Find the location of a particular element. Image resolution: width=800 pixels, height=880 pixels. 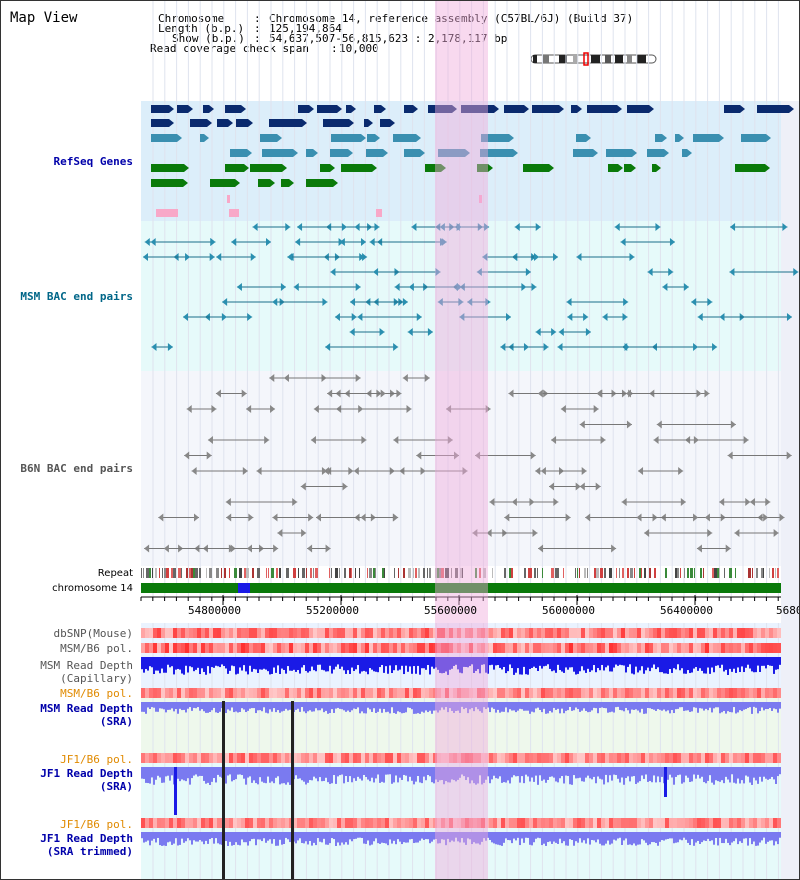

msm-b6-pol-sra-label: MSM/B6 pol. is located at coordinates (96, 693).